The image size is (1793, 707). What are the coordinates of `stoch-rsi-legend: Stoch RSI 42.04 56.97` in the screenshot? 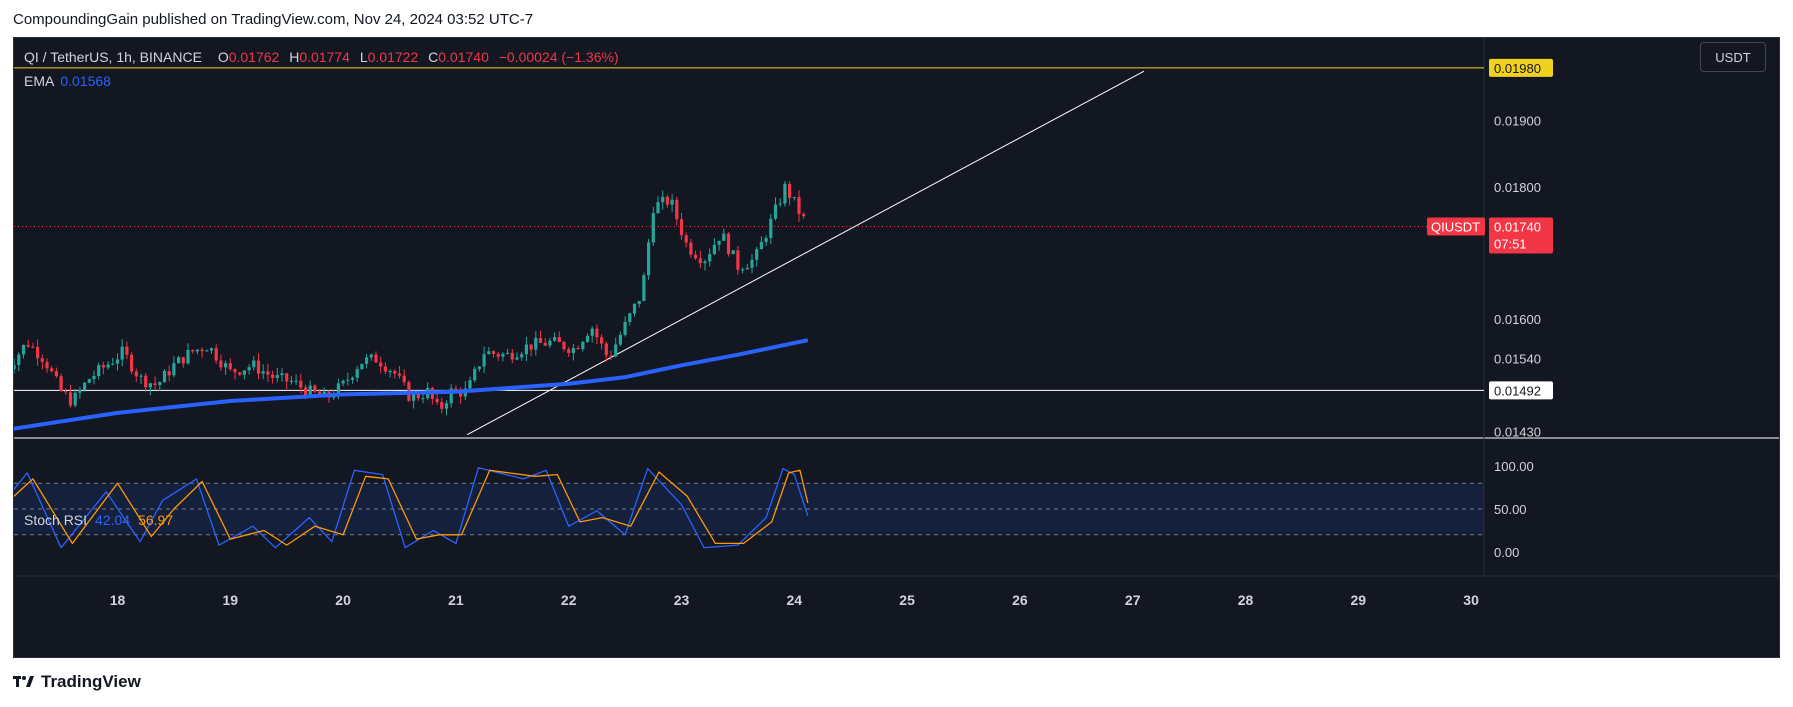 It's located at (98, 520).